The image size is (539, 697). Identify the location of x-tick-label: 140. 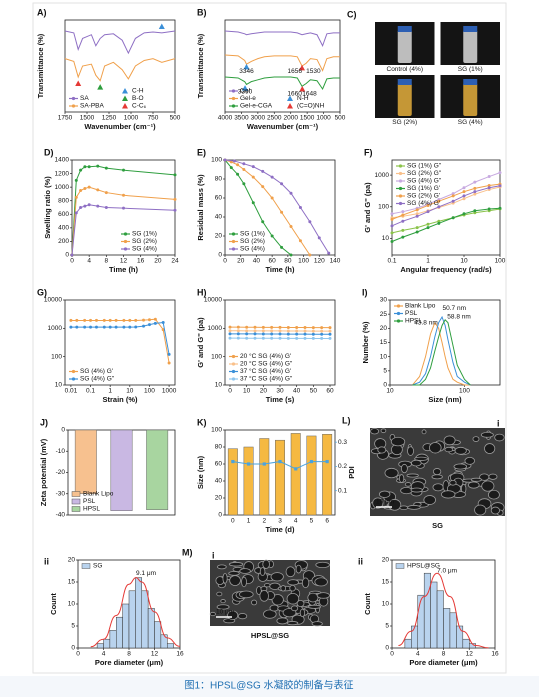
(335, 261).